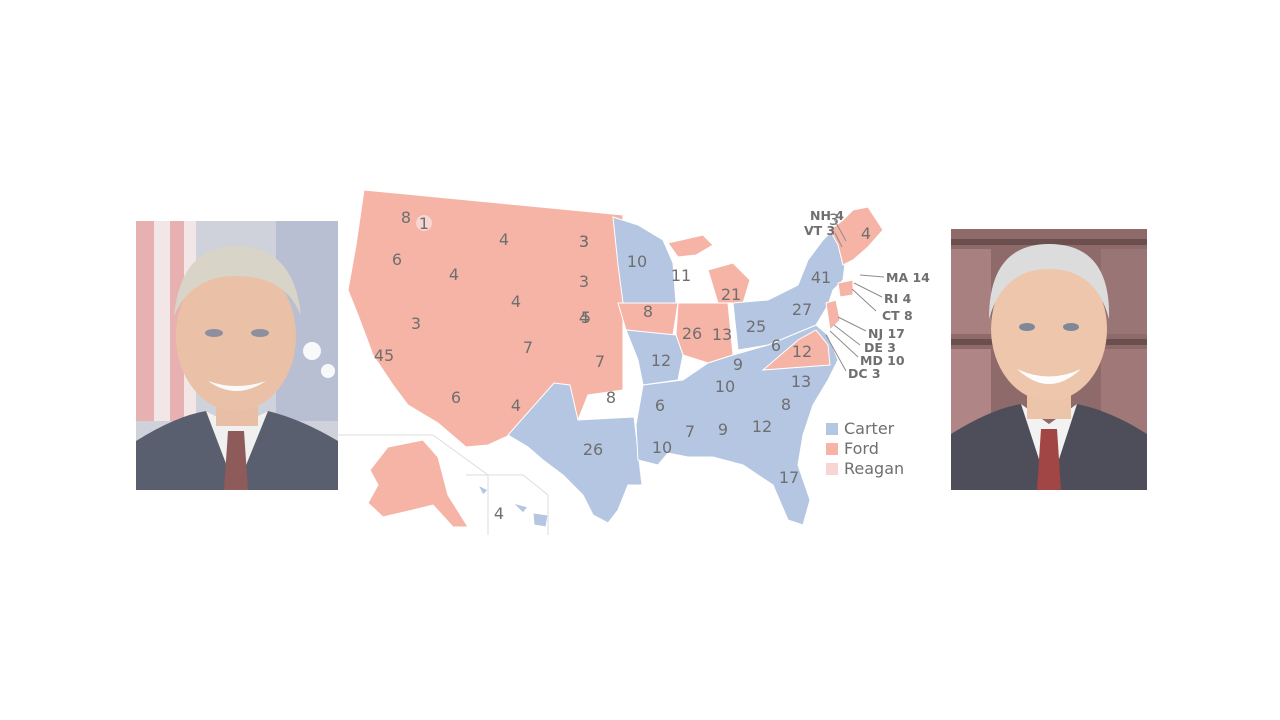 This screenshot has width=1280, height=720. I want to click on state-label: 5, so click(586, 317).